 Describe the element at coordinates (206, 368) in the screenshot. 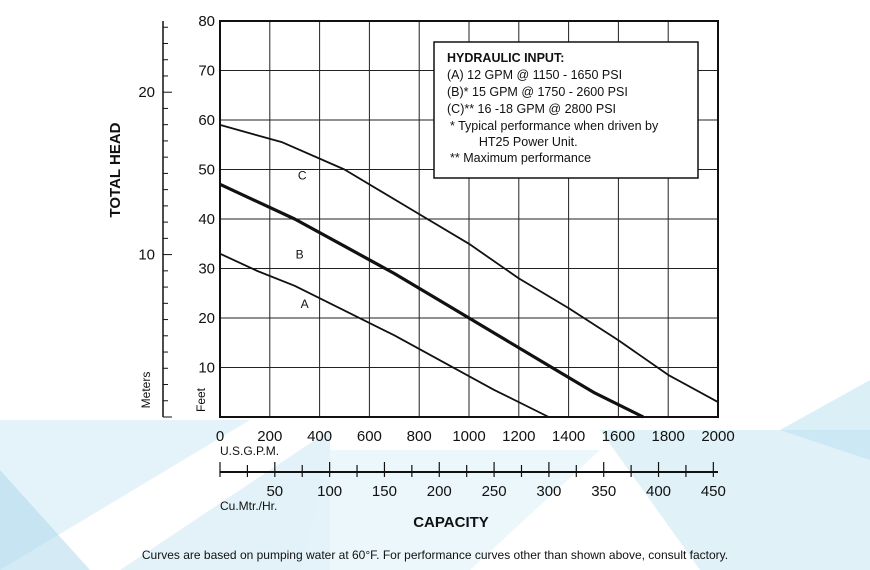

I see `y-tick-label-feet: 10` at that location.